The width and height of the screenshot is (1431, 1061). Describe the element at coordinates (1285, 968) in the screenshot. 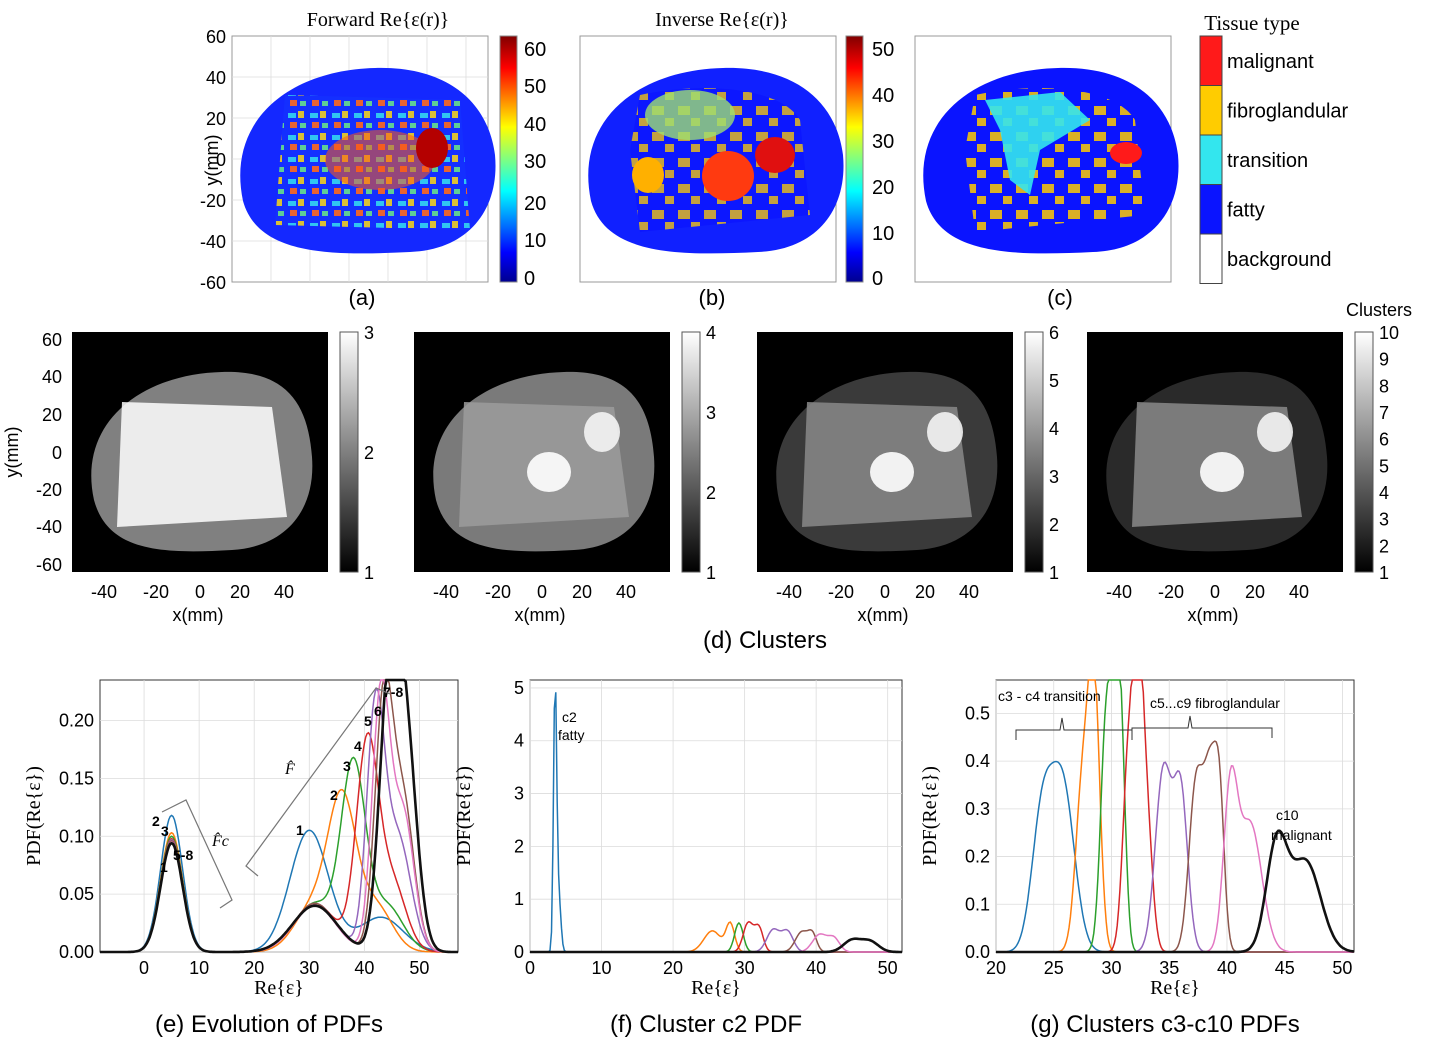

I see `xtick: 45` at that location.